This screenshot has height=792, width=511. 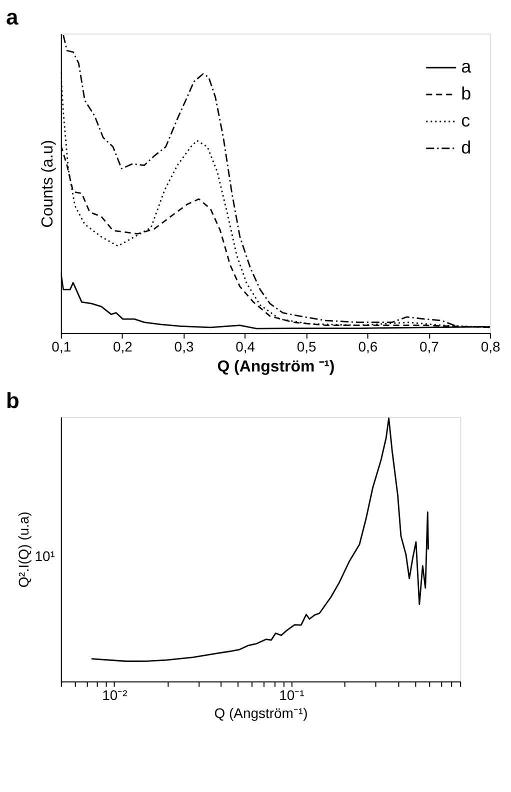 I want to click on x-tick-label: 0,7, so click(x=430, y=346).